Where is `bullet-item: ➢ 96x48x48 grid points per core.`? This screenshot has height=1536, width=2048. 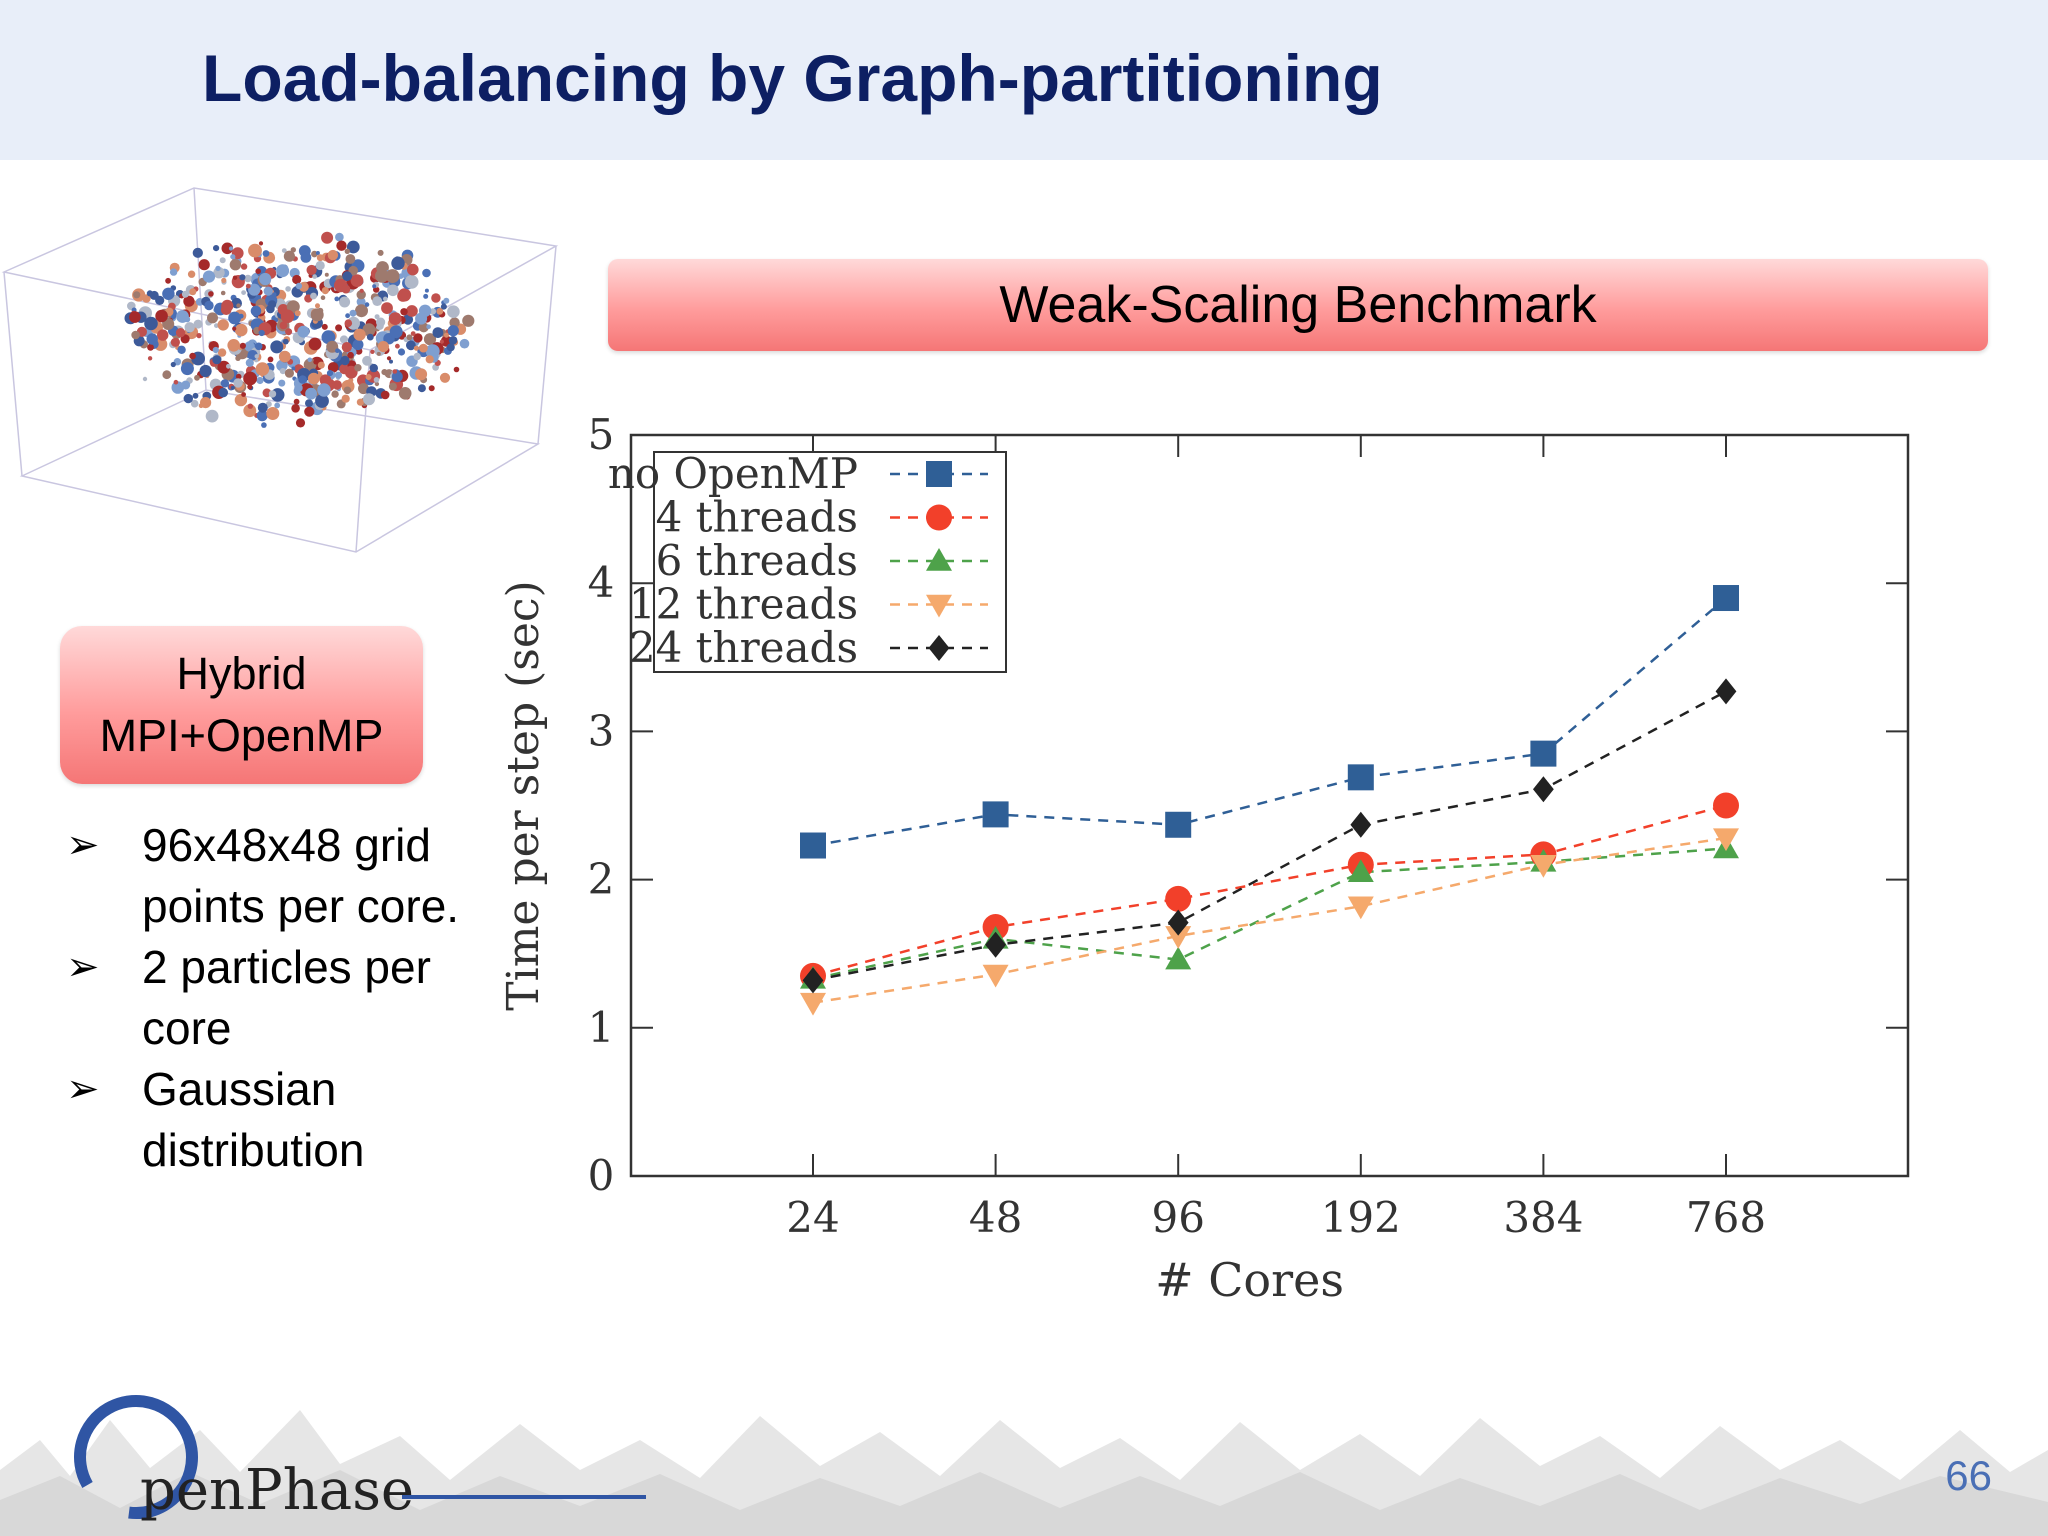 bullet-item: ➢ 96x48x48 grid points per core. is located at coordinates (280, 876).